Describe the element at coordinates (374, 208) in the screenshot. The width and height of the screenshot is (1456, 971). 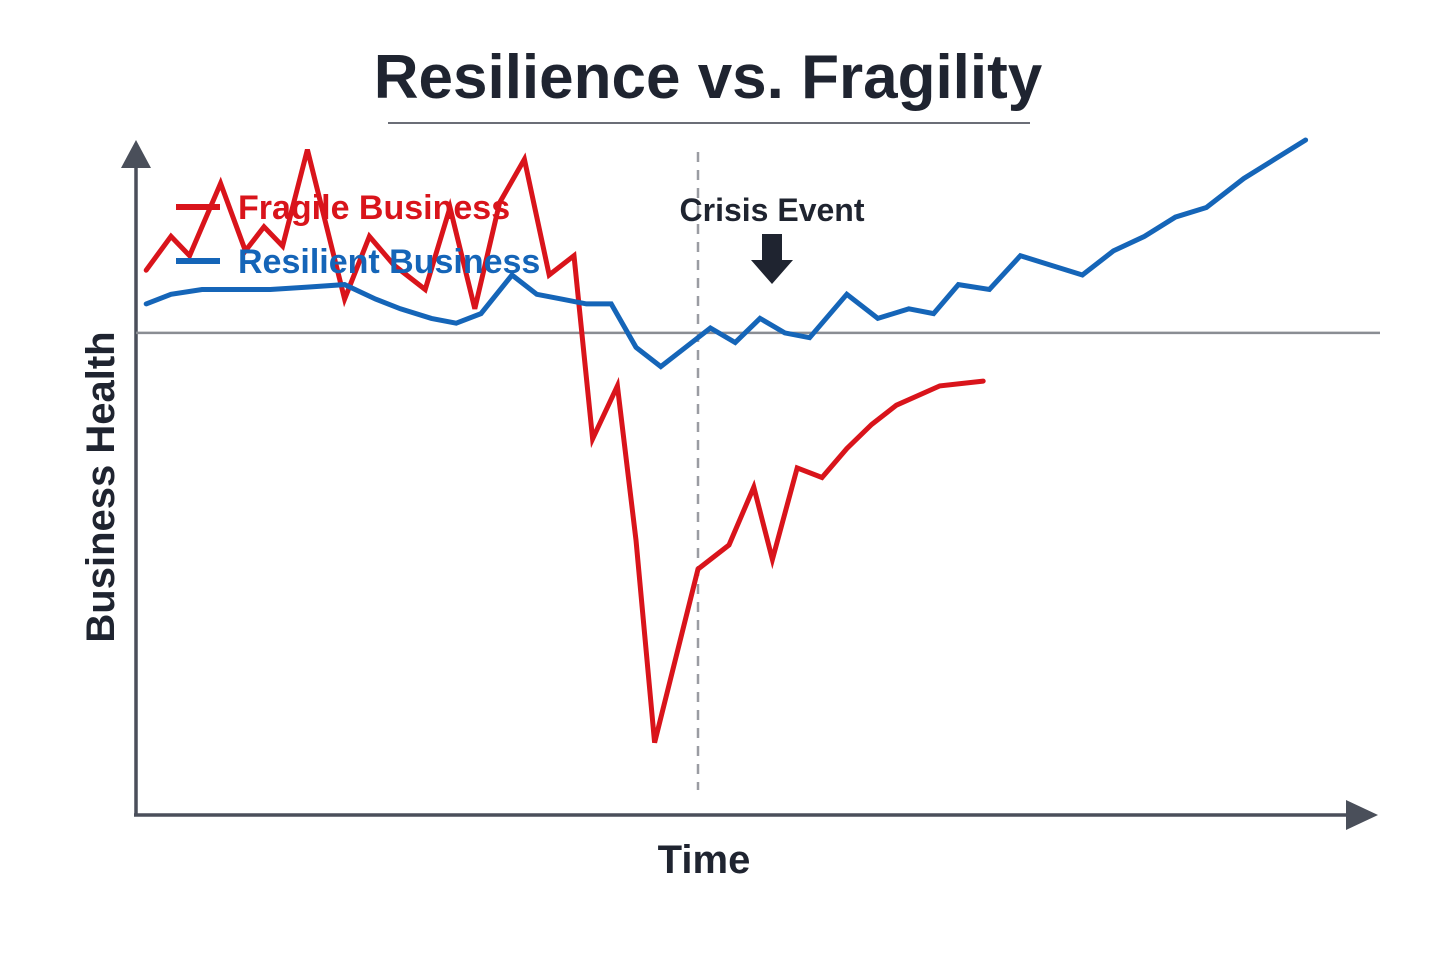
I see `legend-label-fragile-business: Fragile Business` at that location.